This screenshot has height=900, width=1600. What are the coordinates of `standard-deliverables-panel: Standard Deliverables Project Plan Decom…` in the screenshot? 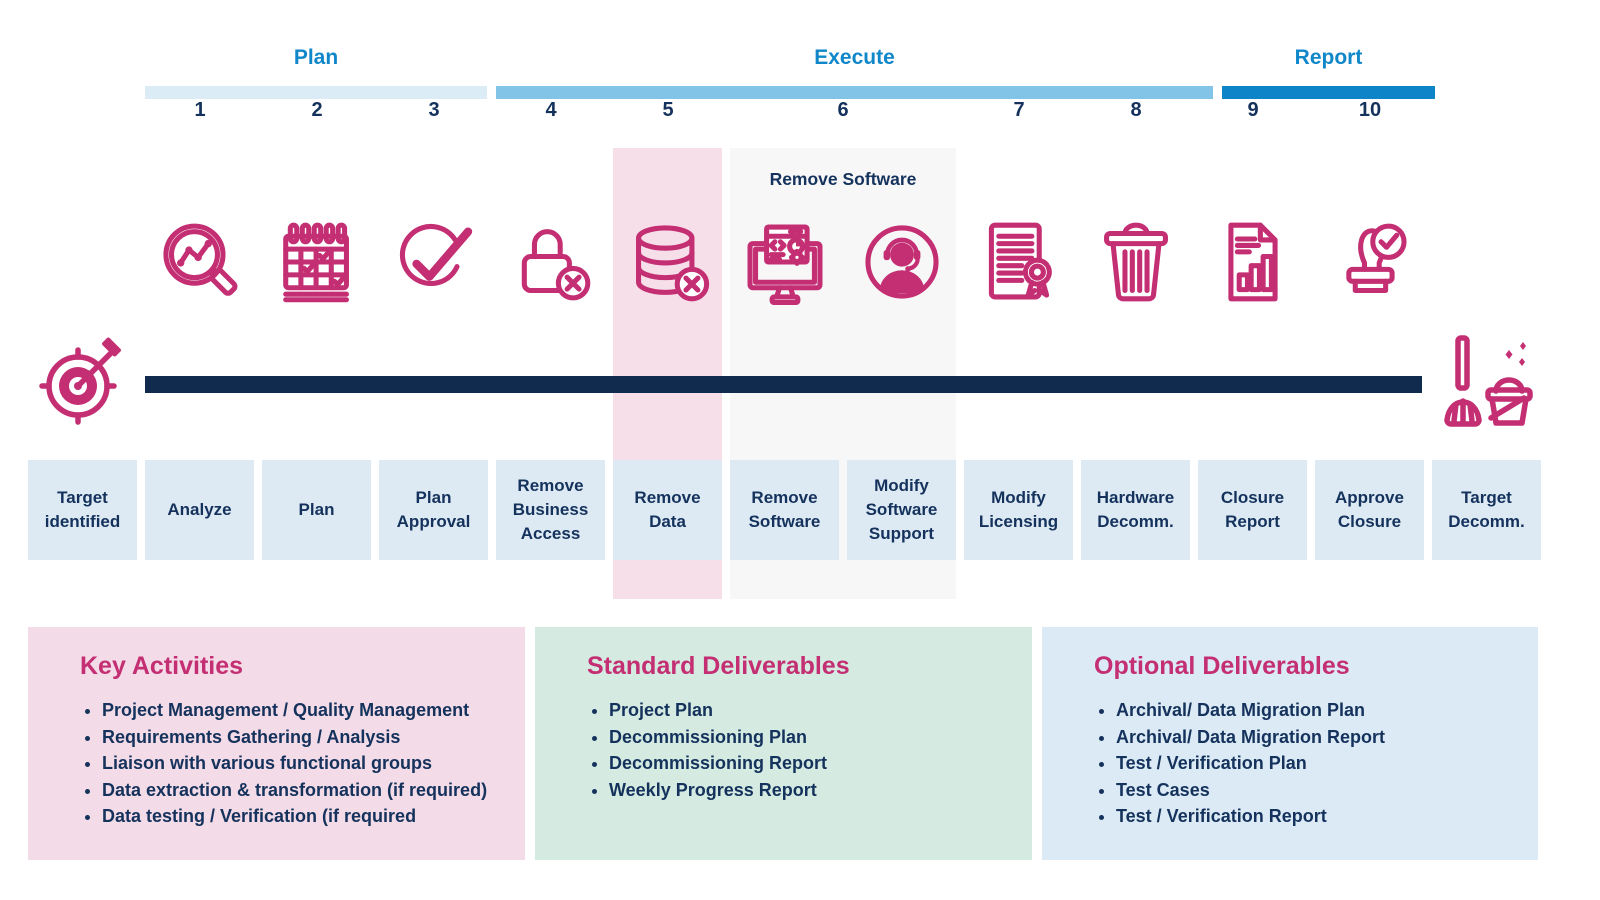 It's located at (783, 743).